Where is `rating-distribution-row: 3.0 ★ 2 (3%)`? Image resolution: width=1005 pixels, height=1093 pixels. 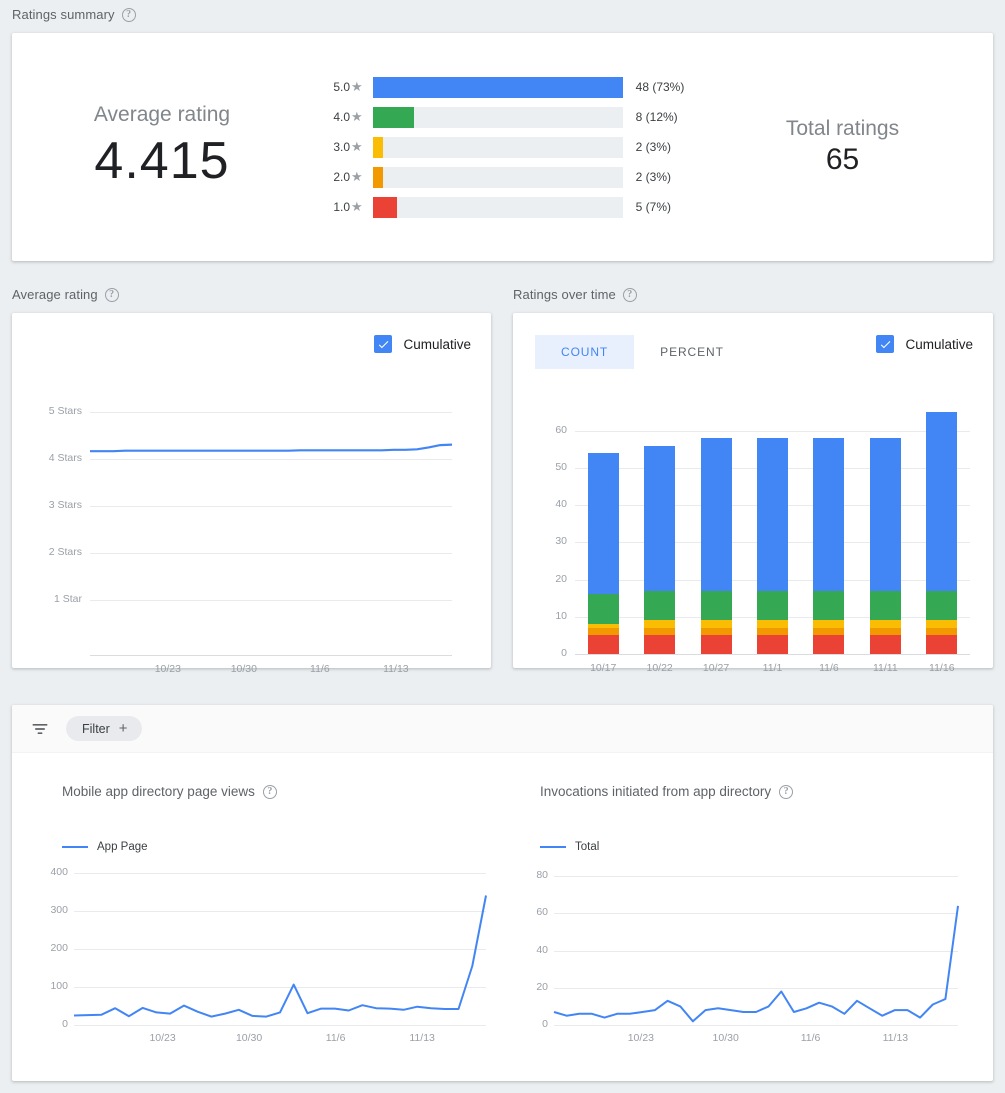
rating-distribution-row: 3.0 ★ 2 (3%) is located at coordinates (509, 147).